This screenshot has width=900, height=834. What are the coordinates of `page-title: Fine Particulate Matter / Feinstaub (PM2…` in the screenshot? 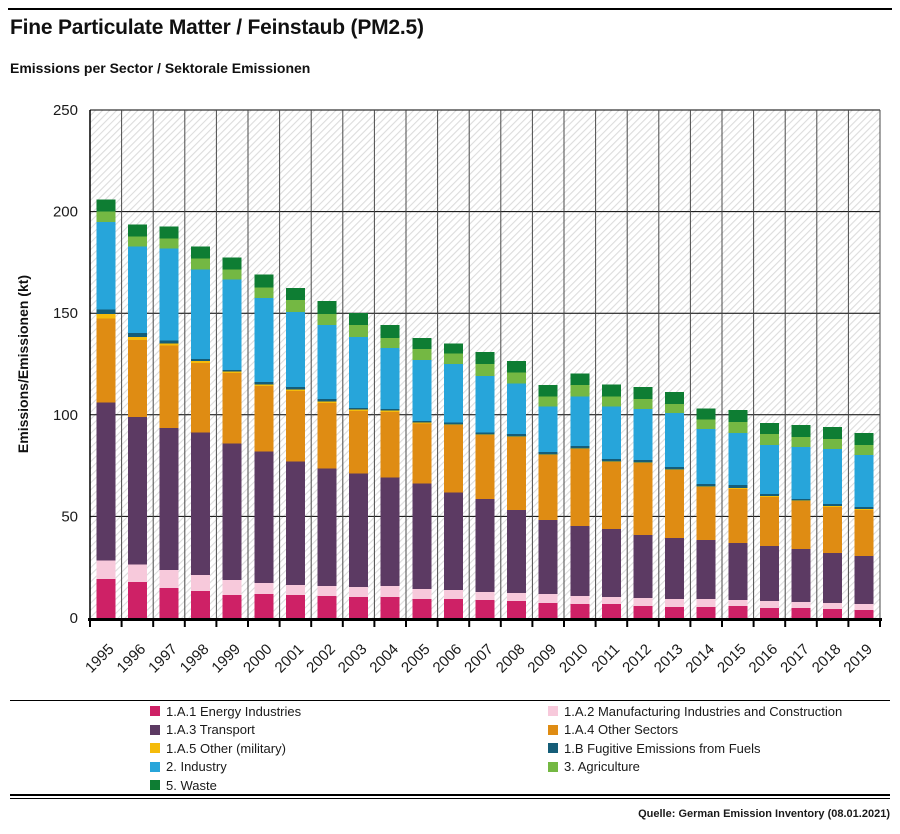 It's located at (217, 27).